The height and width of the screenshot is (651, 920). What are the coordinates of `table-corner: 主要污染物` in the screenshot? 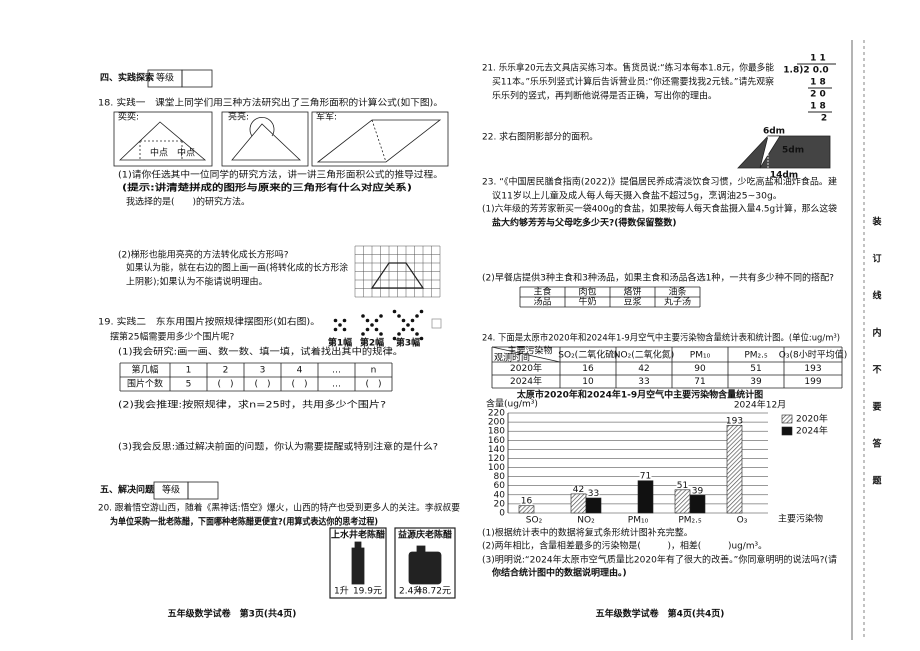 It's located at (529, 351).